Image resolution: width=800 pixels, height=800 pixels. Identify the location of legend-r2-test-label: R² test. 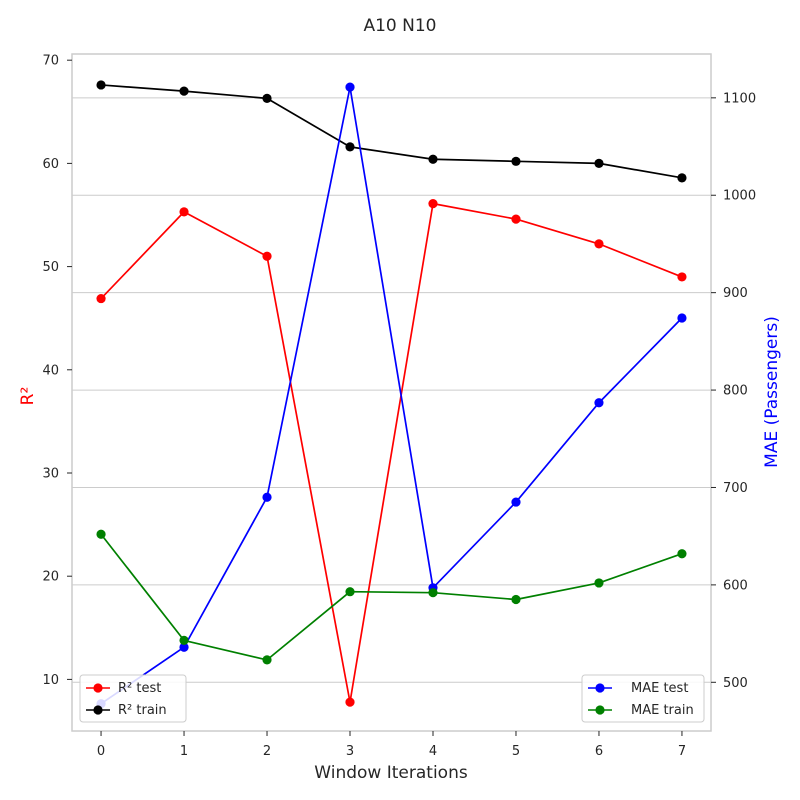
(139, 688).